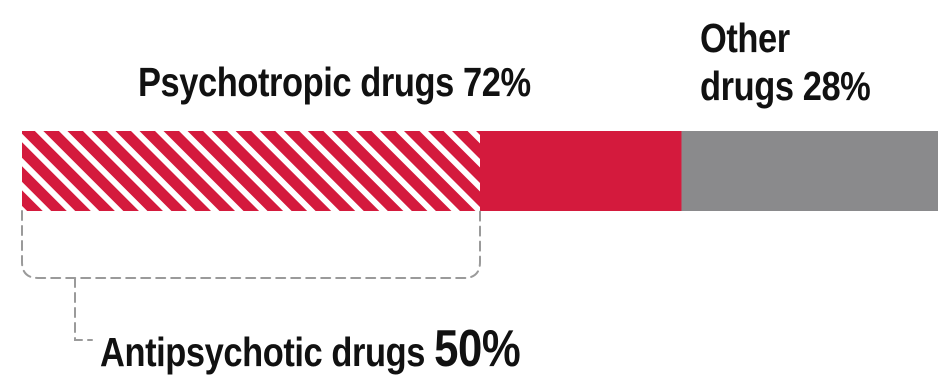  Describe the element at coordinates (809, 171) in the screenshot. I see `bar-segment-other-drugs` at that location.